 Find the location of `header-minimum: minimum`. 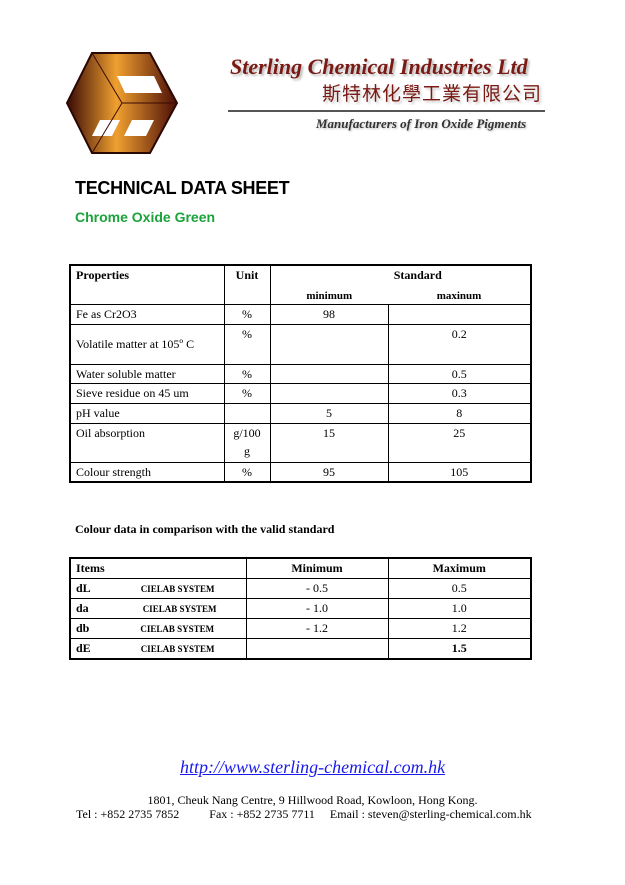

header-minimum: minimum is located at coordinates (328, 296).